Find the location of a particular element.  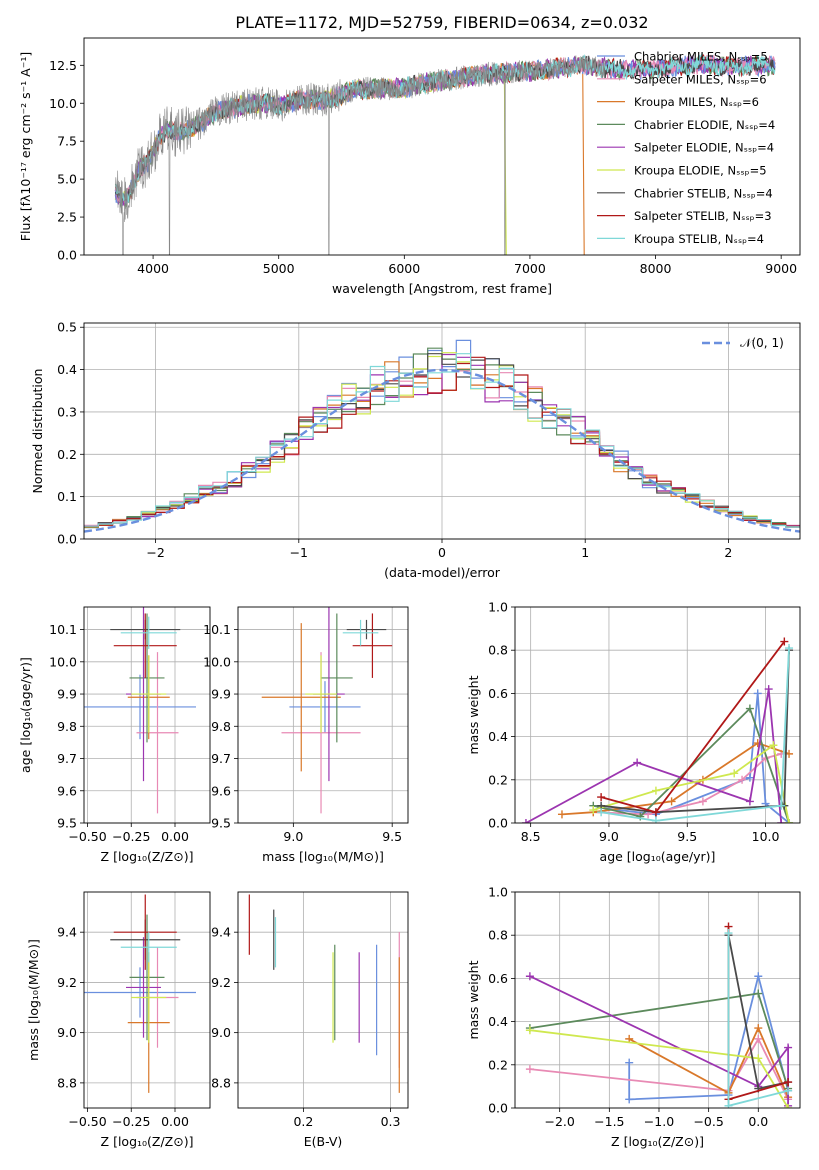

x-tick-label: −1.5 is located at coordinates (609, 1121).